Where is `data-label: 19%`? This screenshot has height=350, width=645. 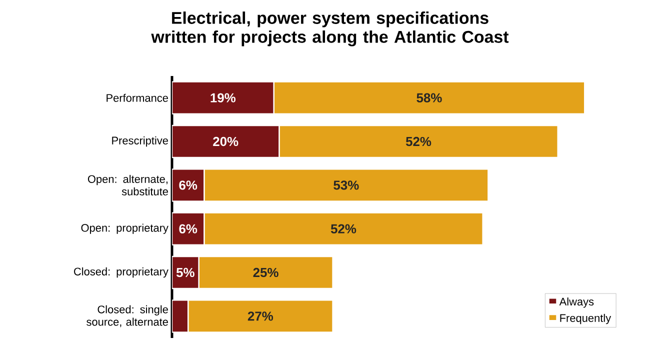
data-label: 19% is located at coordinates (223, 97).